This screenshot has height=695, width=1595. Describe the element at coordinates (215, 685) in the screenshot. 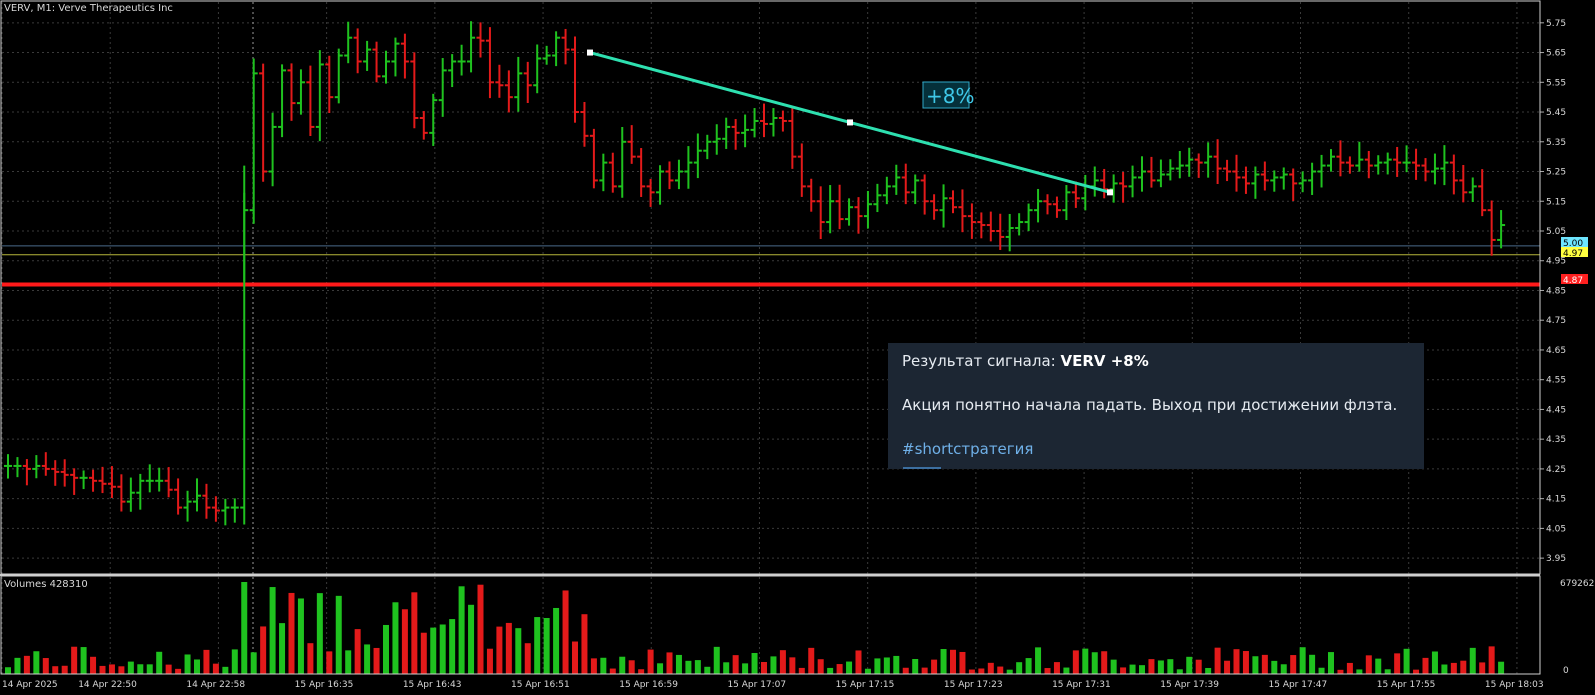

I see `x-tick-label: 14 Apr 22:58` at that location.